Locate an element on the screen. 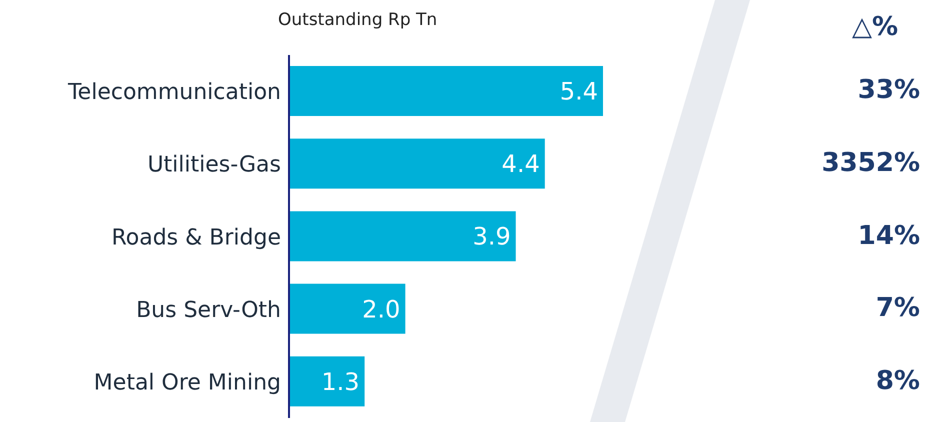 This screenshot has width=926, height=422. y-tick-label: Metal Ore Mining is located at coordinates (187, 383).